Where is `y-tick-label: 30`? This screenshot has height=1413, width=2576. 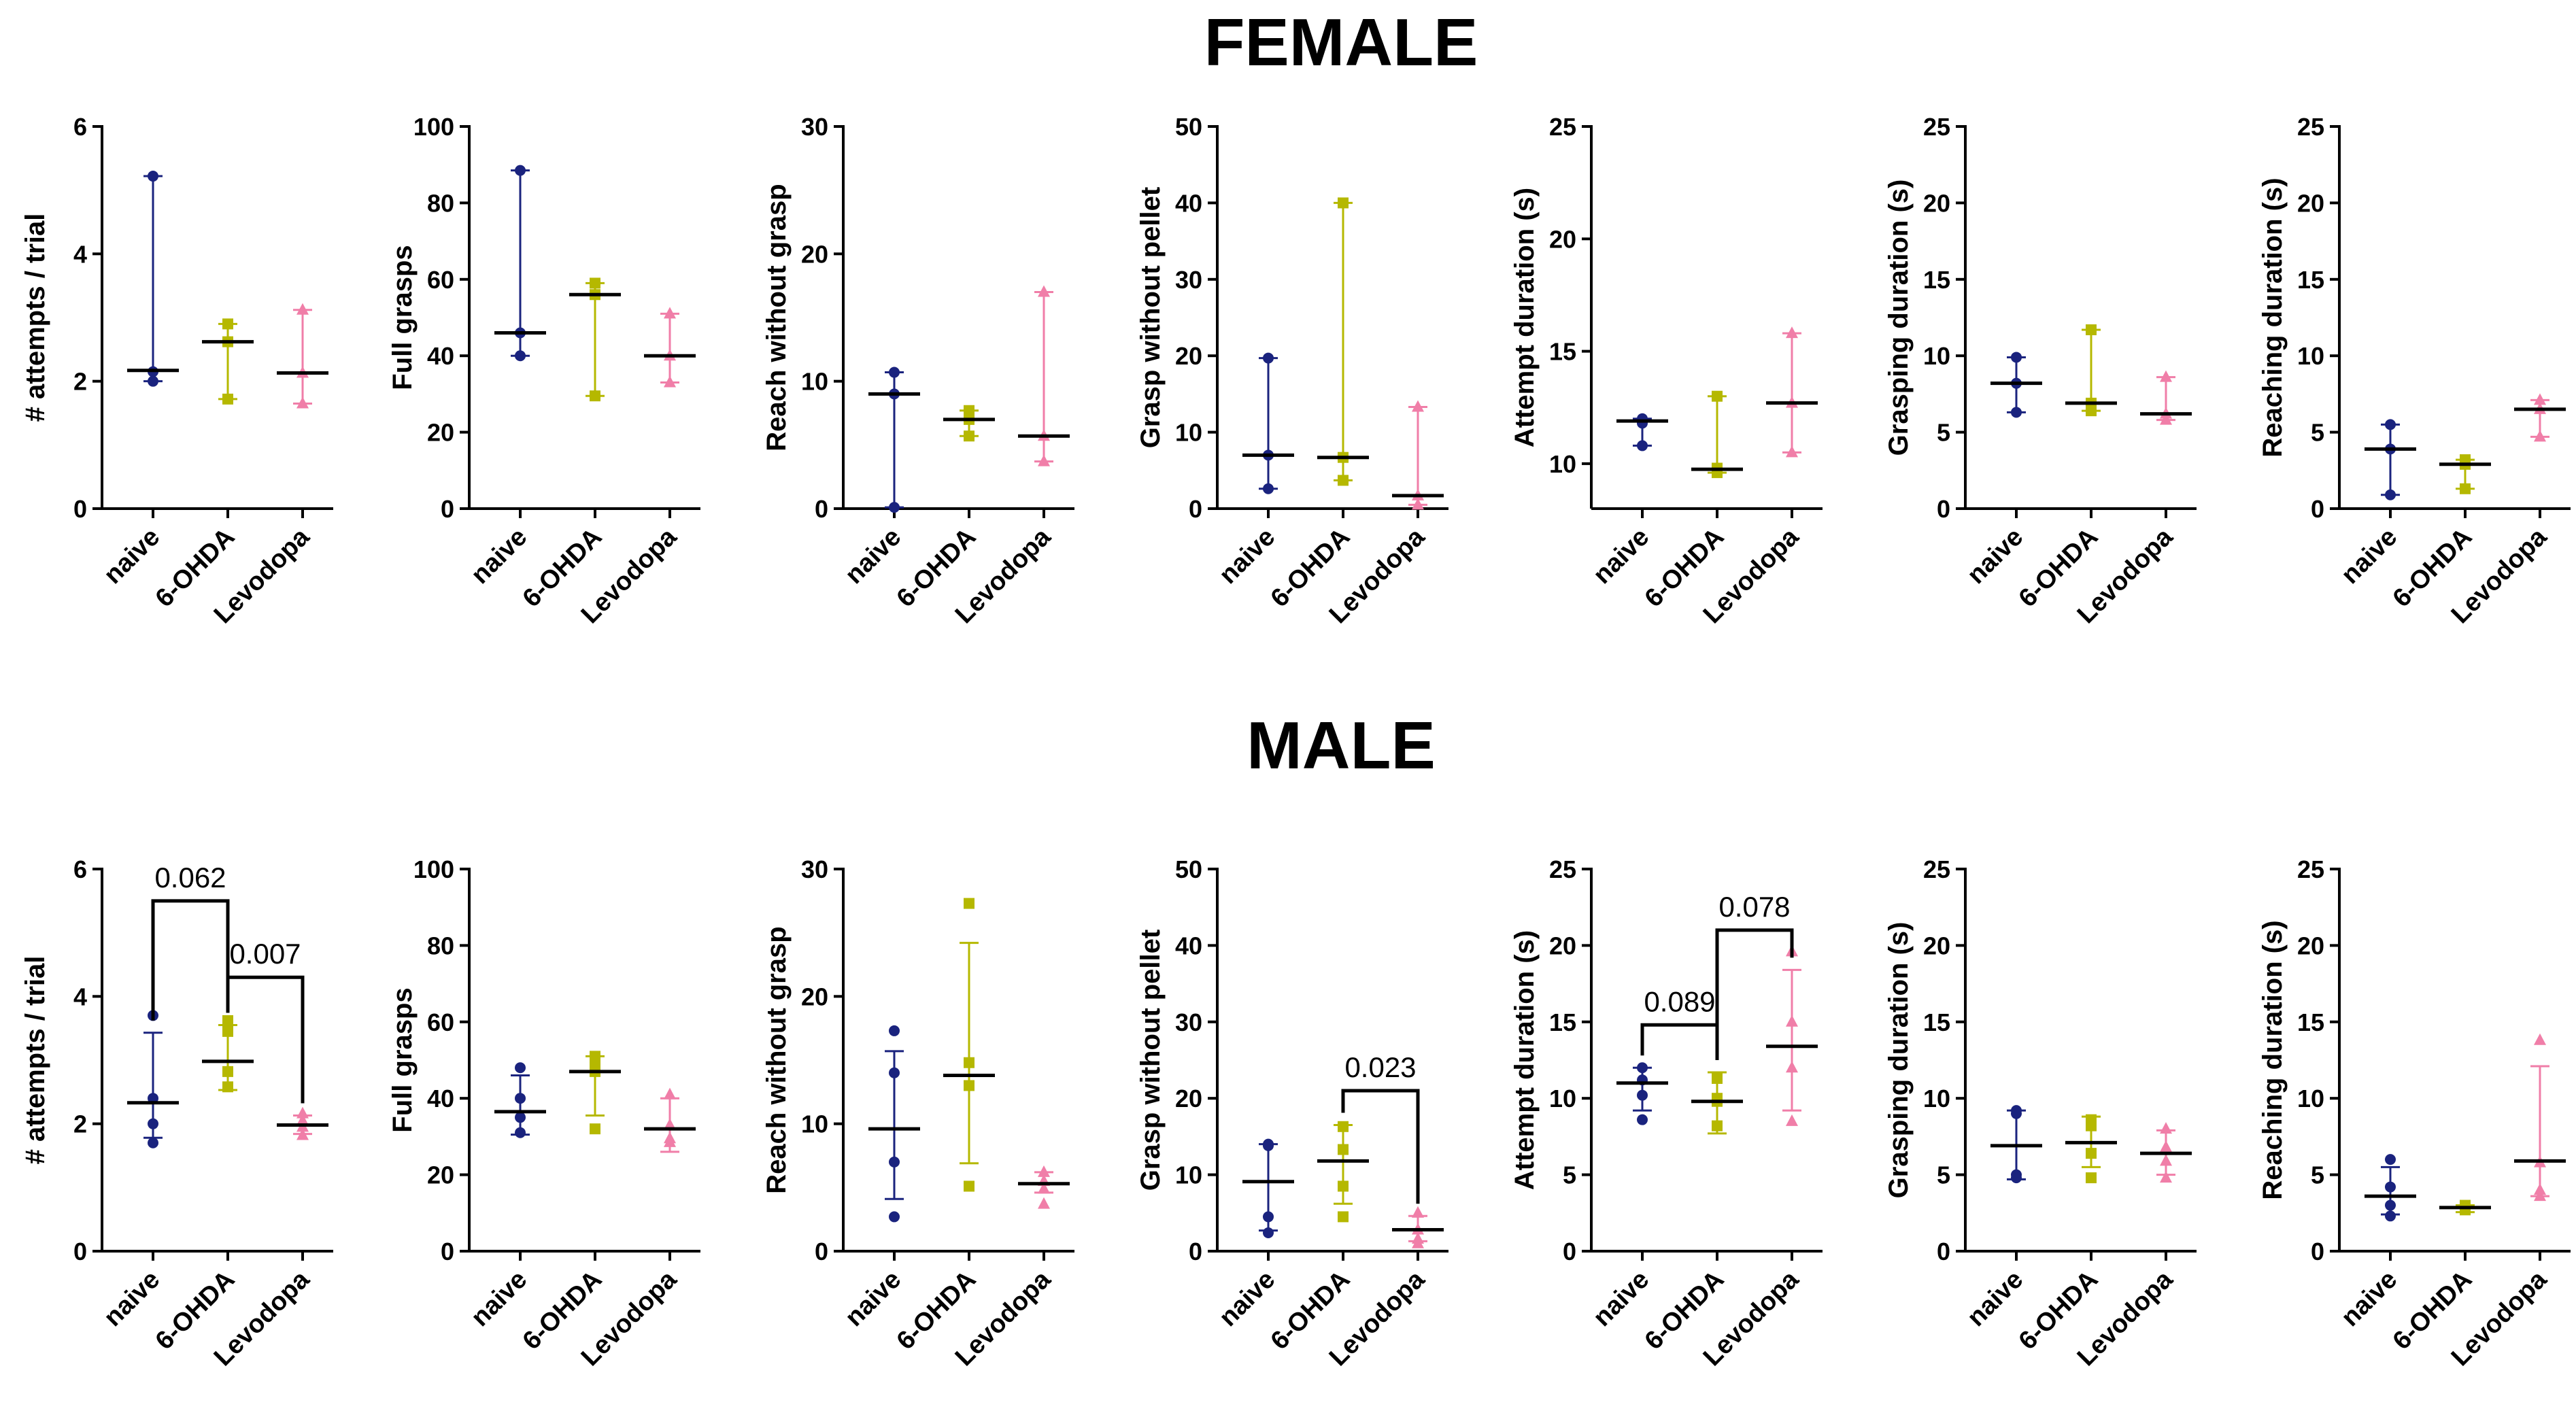
y-tick-label: 30 is located at coordinates (1188, 1022).